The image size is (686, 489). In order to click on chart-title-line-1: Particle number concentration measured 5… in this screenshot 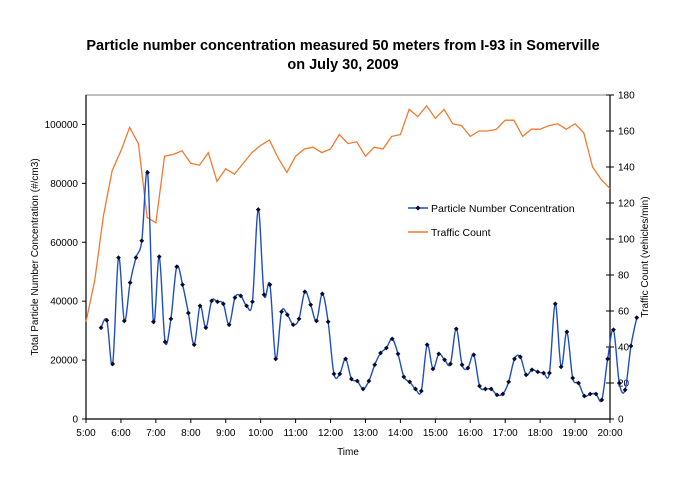, I will do `click(342, 46)`.